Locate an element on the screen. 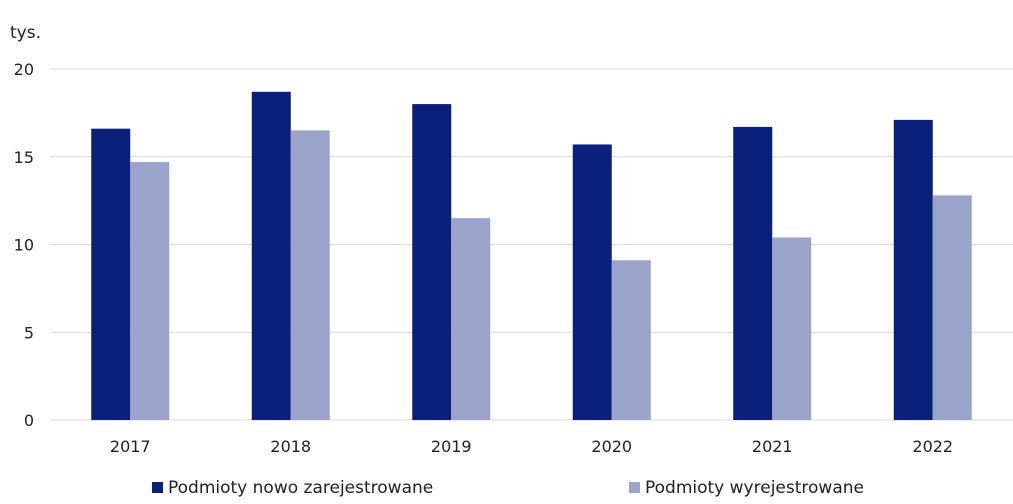 This screenshot has height=504, width=1013. y-tick-label: 15 is located at coordinates (24, 157).